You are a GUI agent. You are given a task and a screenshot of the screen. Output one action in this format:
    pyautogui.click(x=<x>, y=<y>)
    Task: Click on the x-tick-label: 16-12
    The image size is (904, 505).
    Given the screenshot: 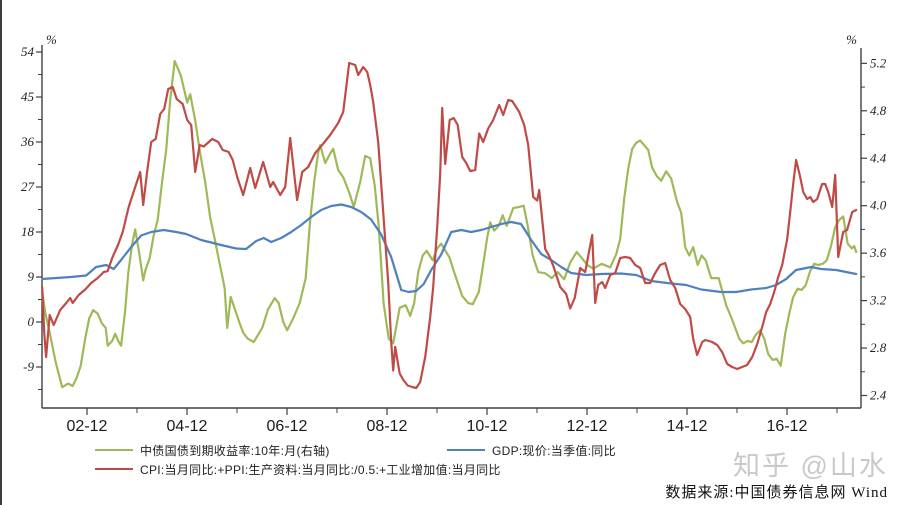 What is the action you would take?
    pyautogui.click(x=787, y=426)
    